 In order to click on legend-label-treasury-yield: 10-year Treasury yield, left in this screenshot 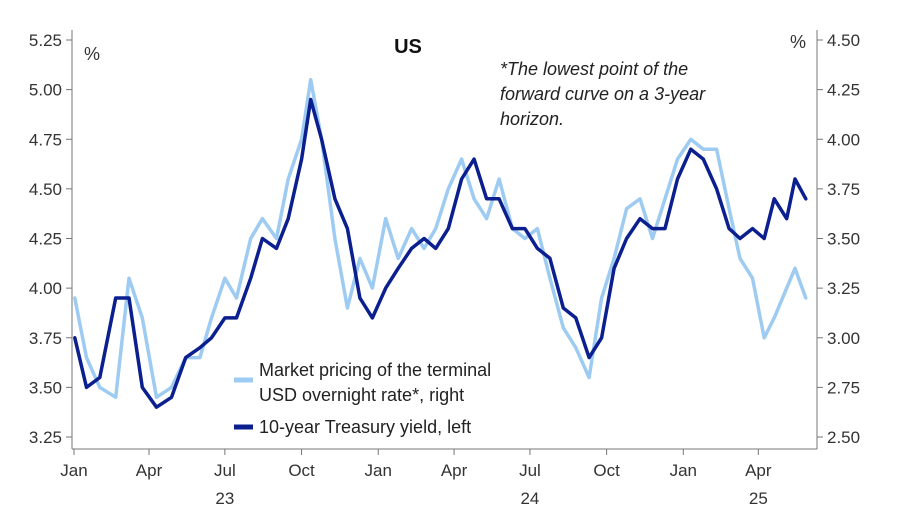, I will do `click(365, 427)`.